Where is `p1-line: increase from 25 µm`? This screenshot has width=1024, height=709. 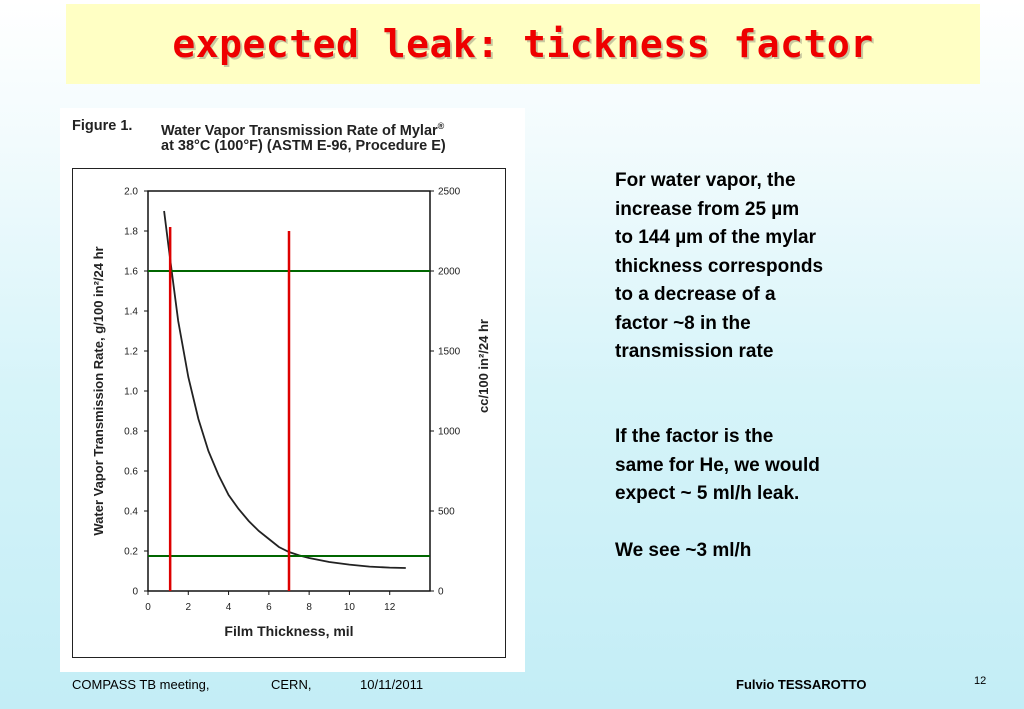
p1-line: increase from 25 µm is located at coordinates (707, 209).